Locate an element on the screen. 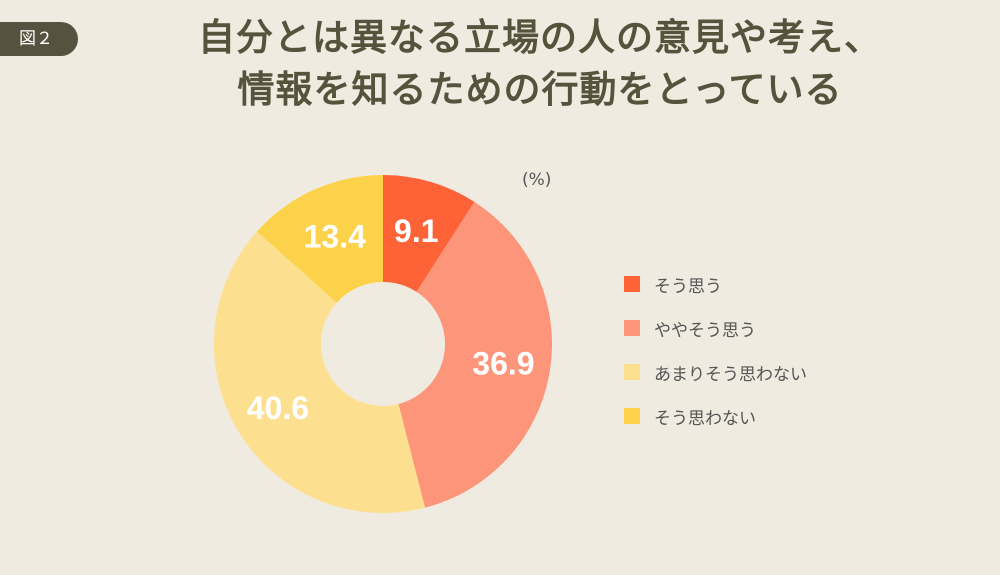 The image size is (1000, 575). slice-label-disagree: 13.4 is located at coordinates (335, 236).